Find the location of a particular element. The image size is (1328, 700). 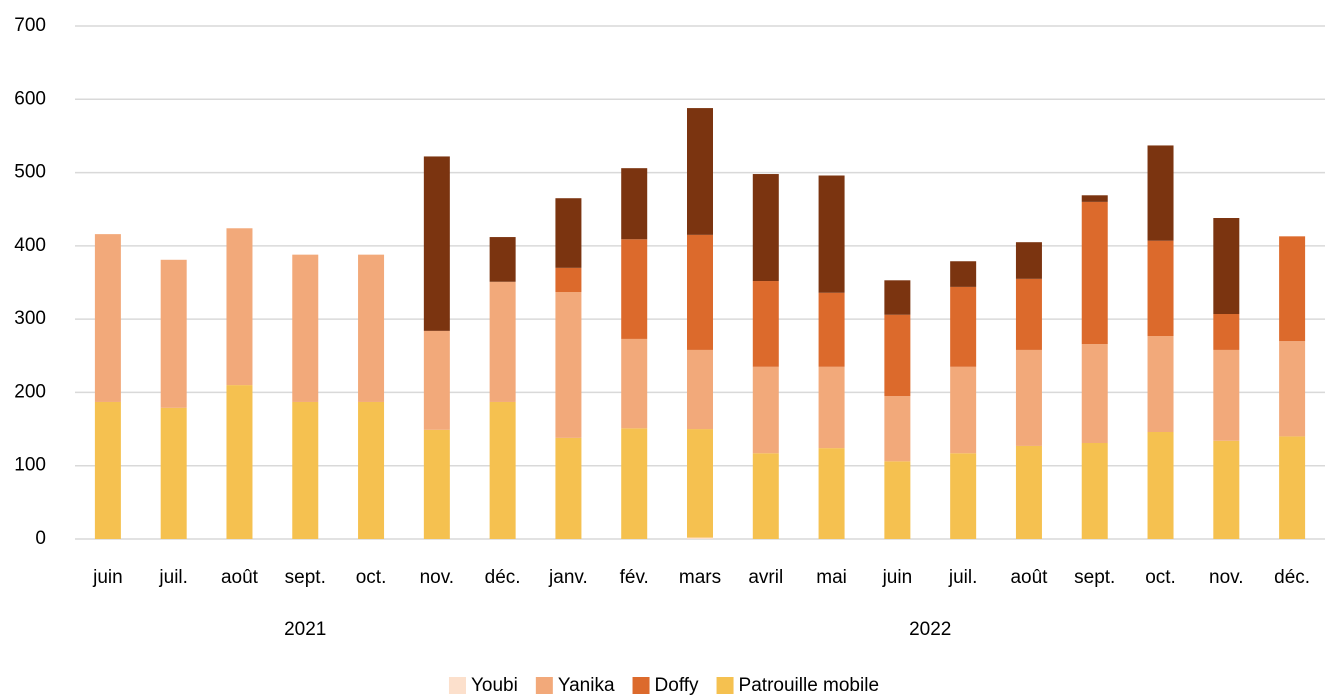

y-tick-label: 0 is located at coordinates (40, 538).